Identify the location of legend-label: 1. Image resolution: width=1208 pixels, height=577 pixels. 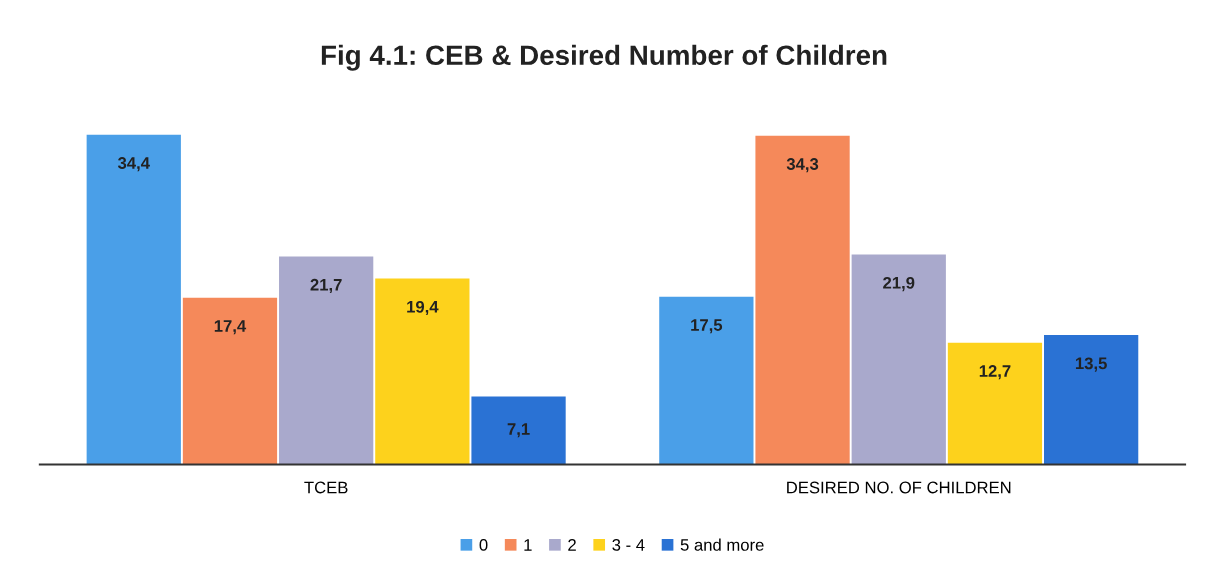
(528, 545).